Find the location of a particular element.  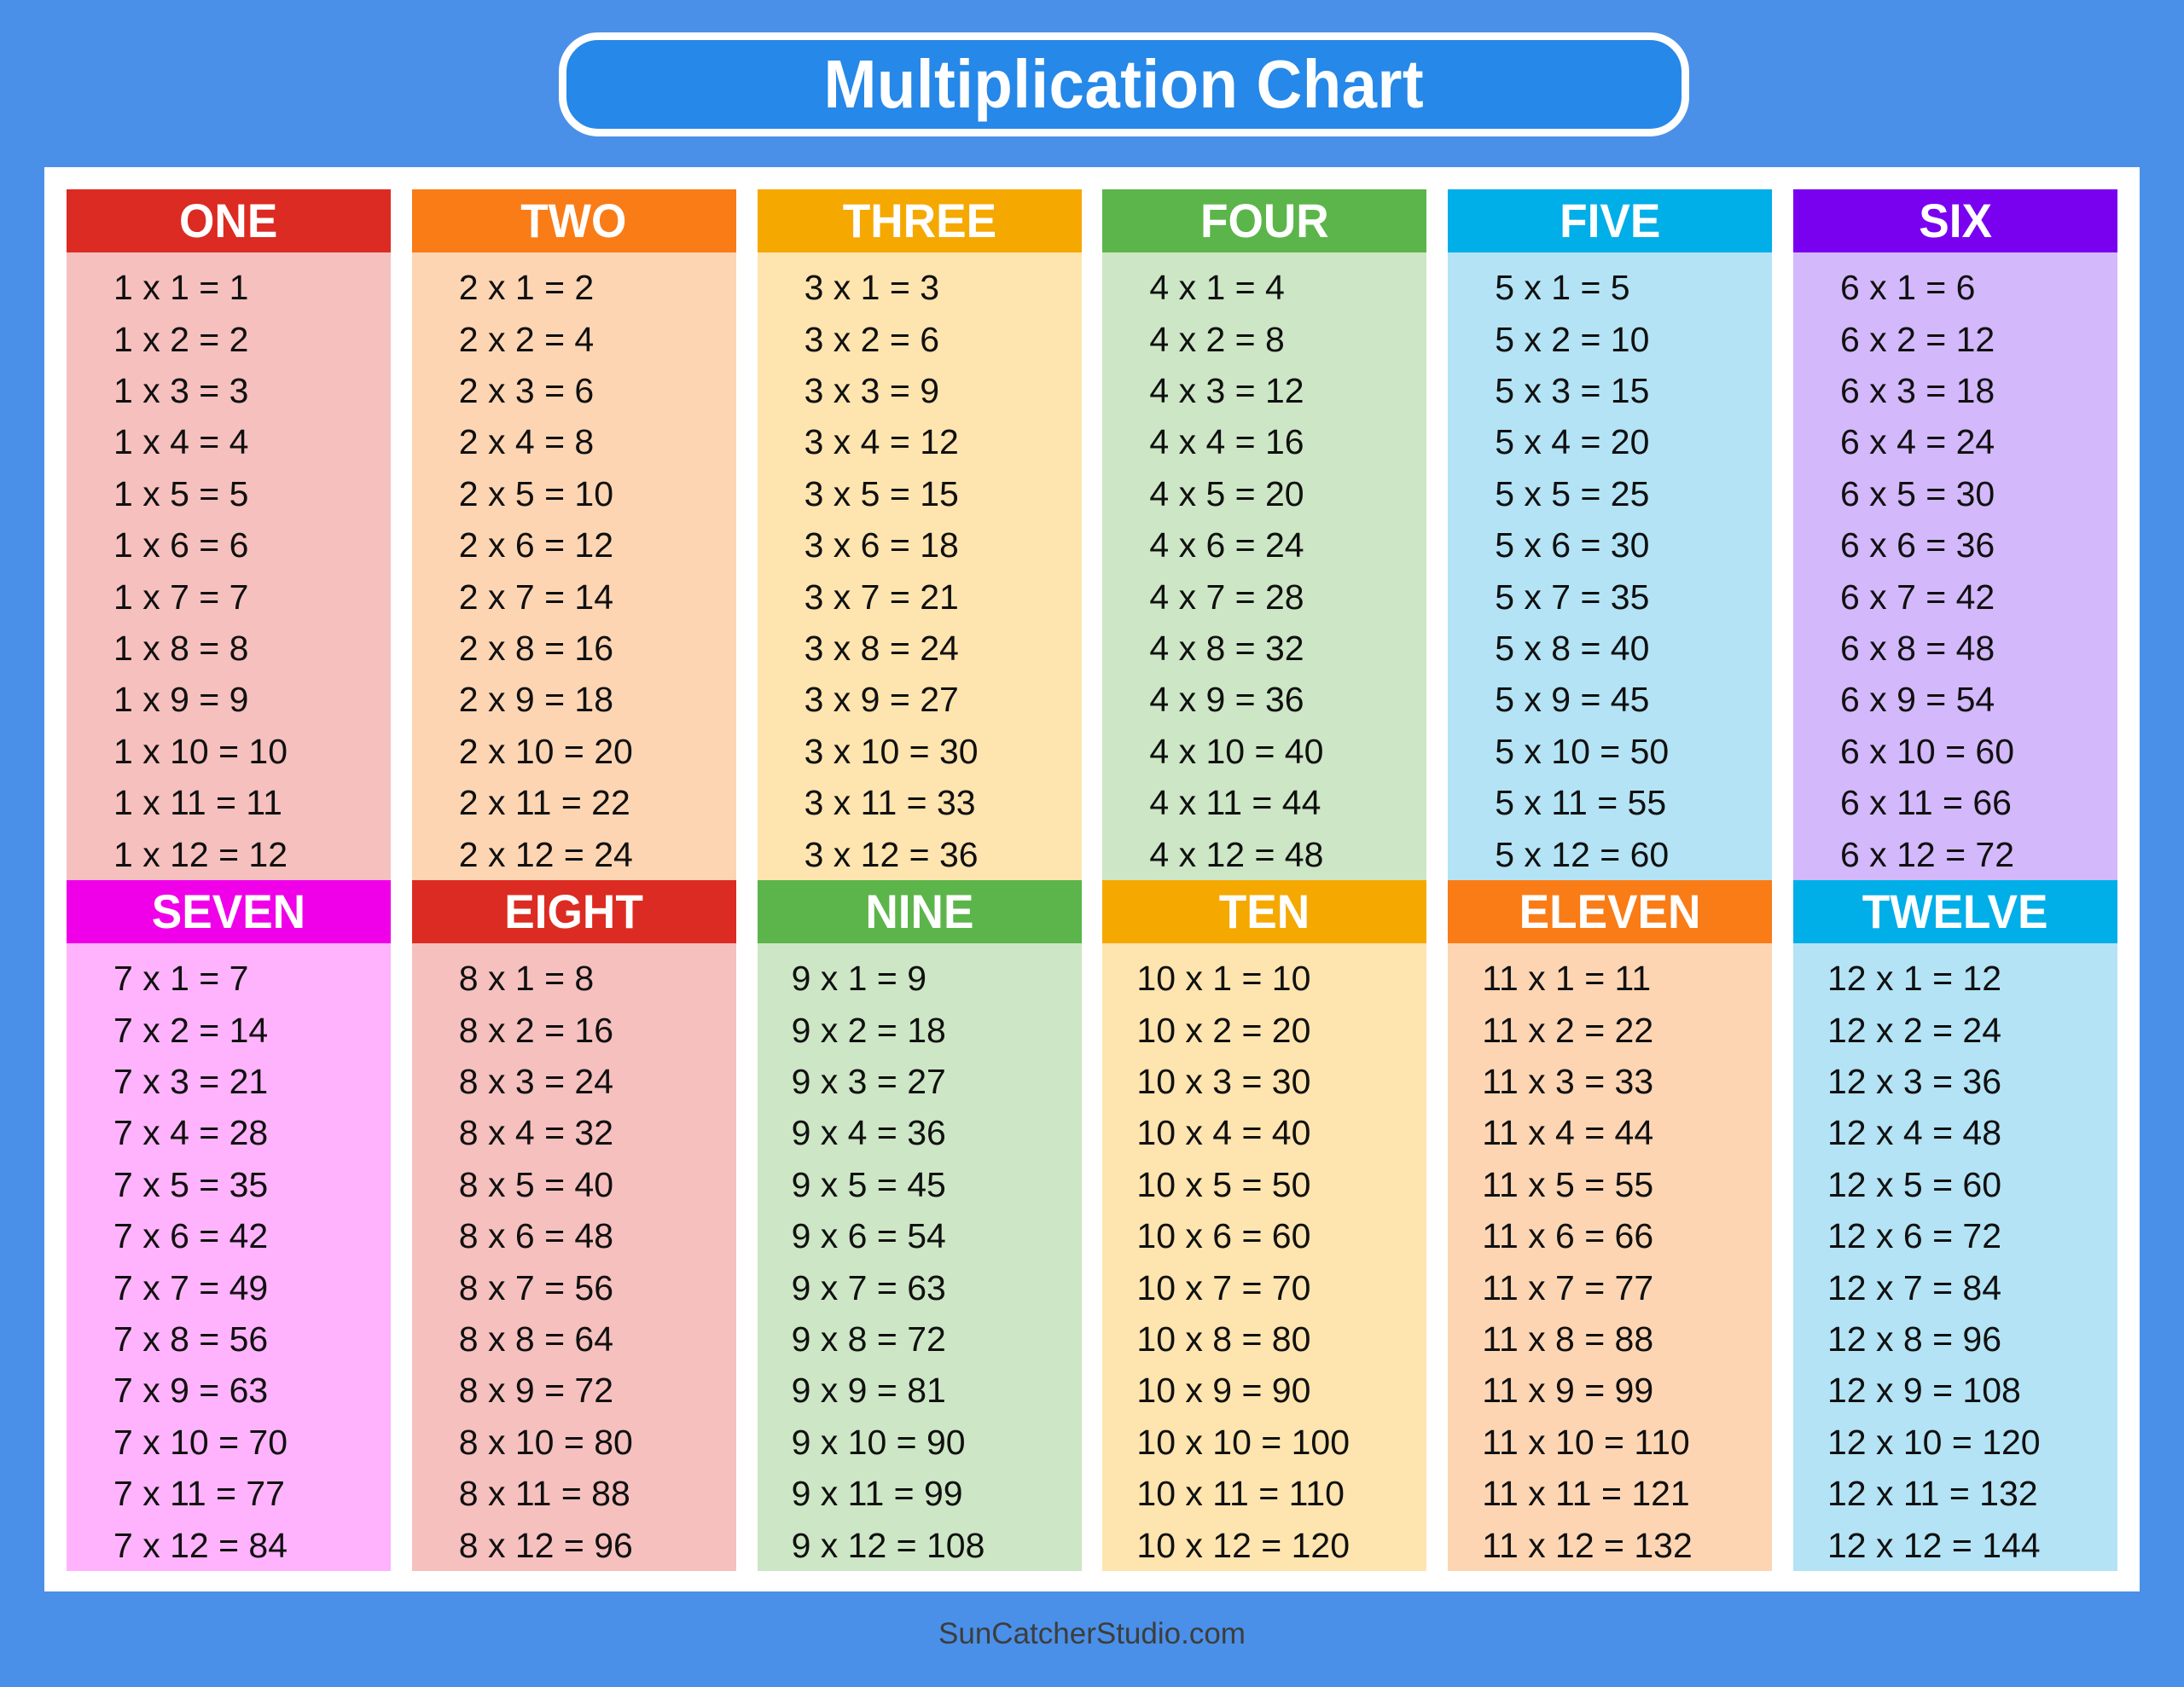

equation-row: 3 x 12 = 36 is located at coordinates (891, 854).